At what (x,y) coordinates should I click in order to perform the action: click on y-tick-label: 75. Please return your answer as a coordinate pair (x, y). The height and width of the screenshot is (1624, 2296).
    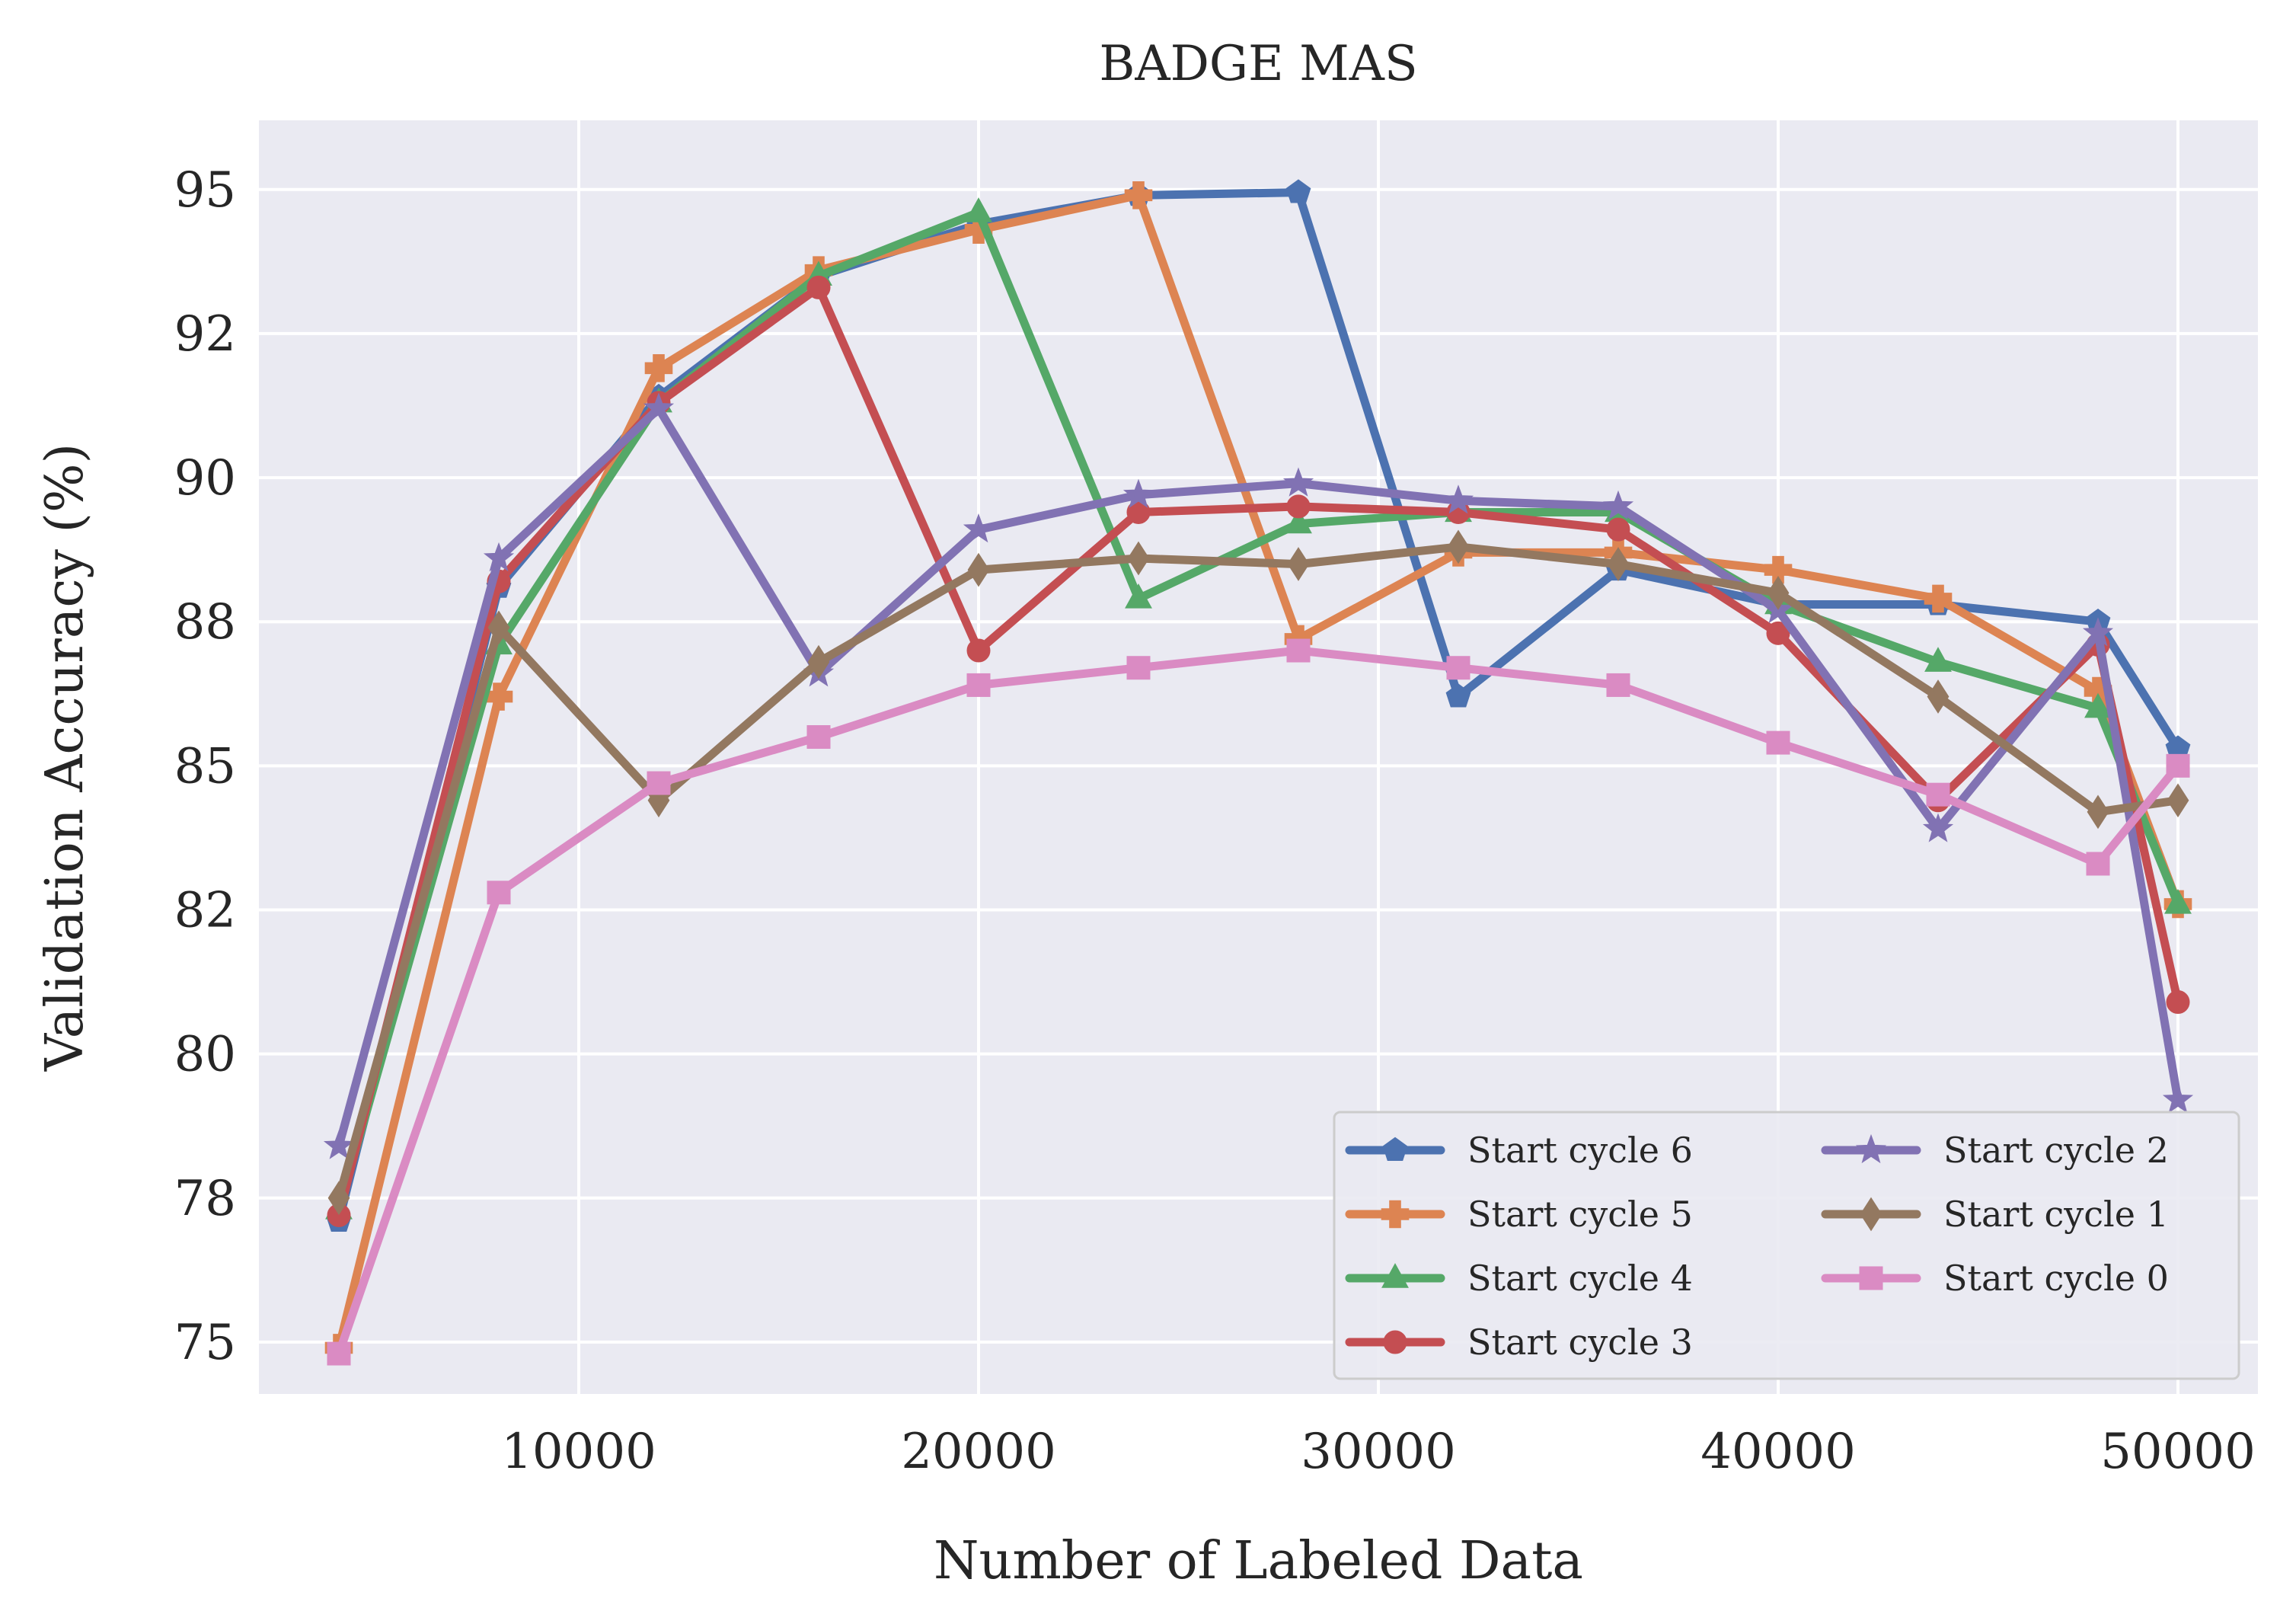
    Looking at the image, I should click on (205, 1343).